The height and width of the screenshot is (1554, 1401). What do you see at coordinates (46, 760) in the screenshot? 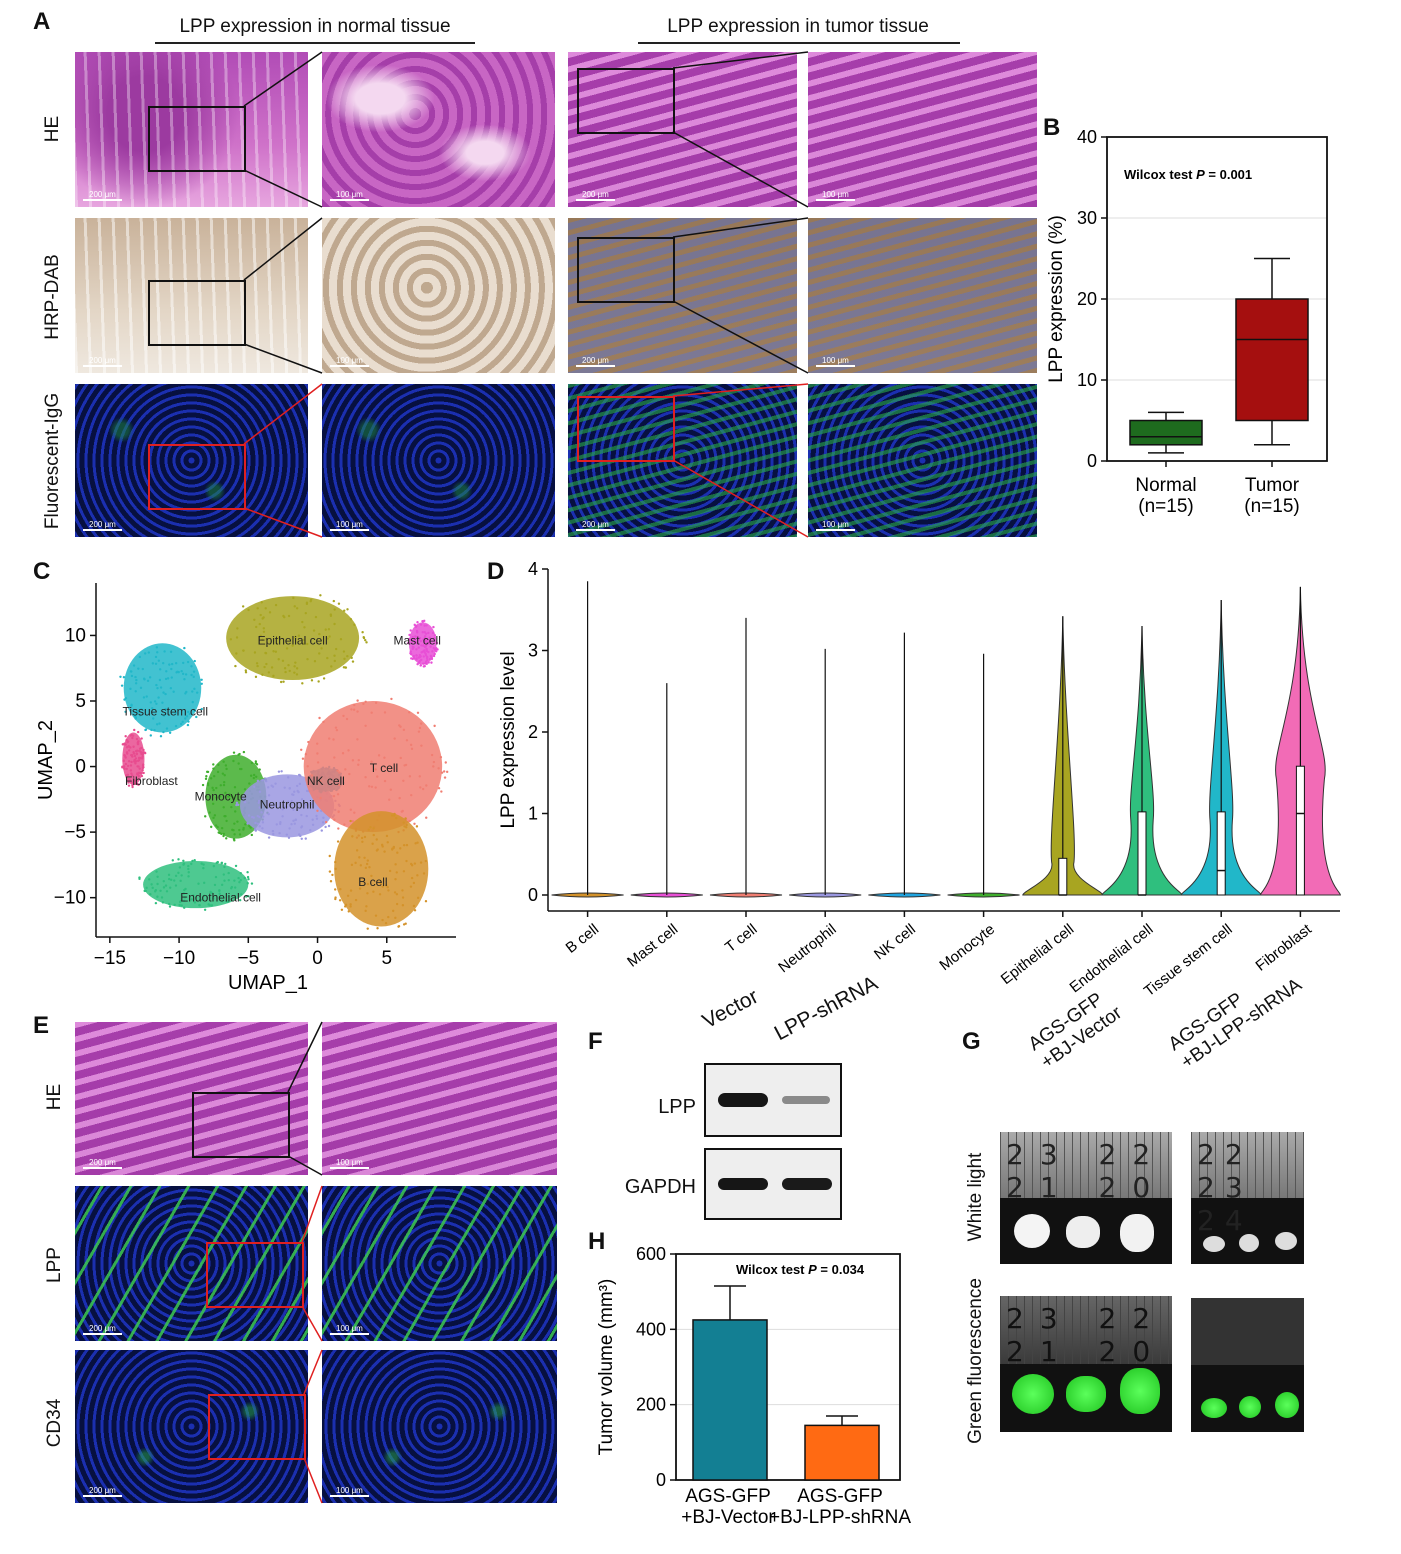
I see `y-axis-label: UMAP_2` at bounding box center [46, 760].